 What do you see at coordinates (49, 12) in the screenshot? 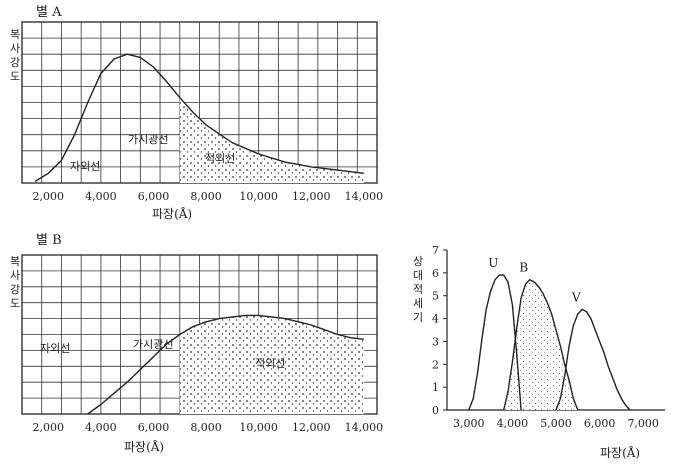
I see `chart-a-title: 별 A` at bounding box center [49, 12].